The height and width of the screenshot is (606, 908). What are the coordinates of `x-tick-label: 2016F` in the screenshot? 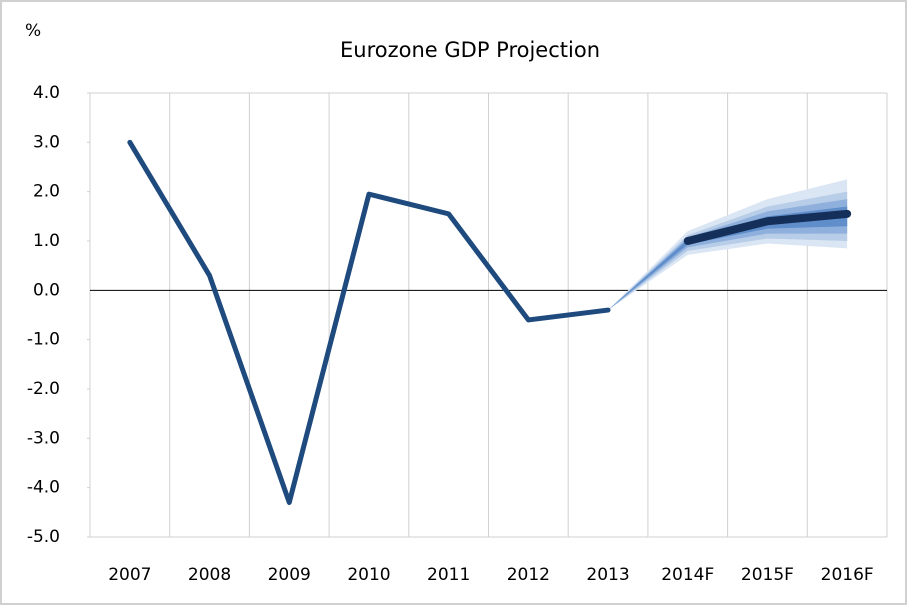 It's located at (847, 575).